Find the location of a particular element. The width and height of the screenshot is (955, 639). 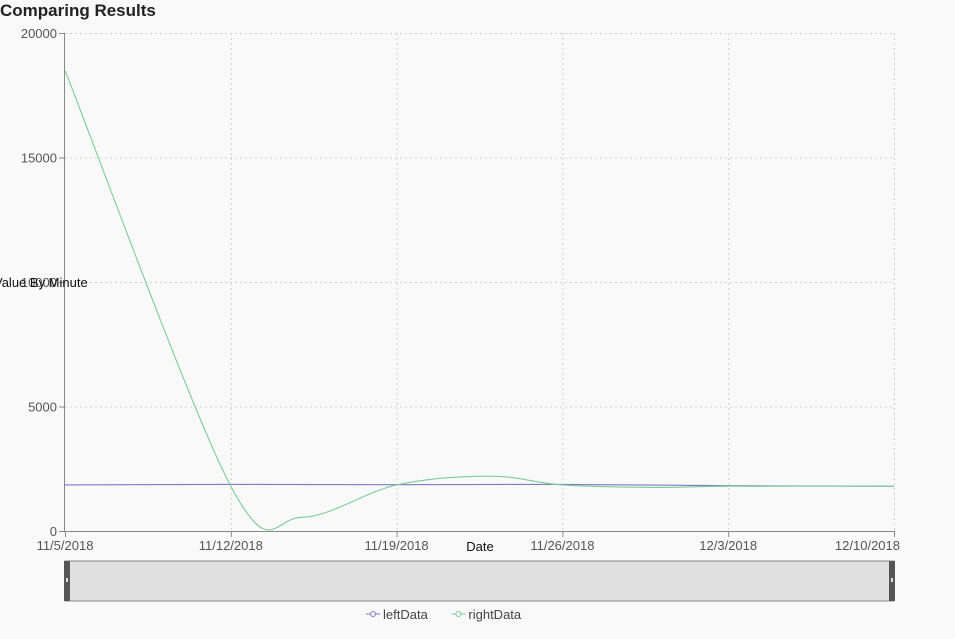

y-ticks: 0 5000 15000 20000 is located at coordinates (43, 282).